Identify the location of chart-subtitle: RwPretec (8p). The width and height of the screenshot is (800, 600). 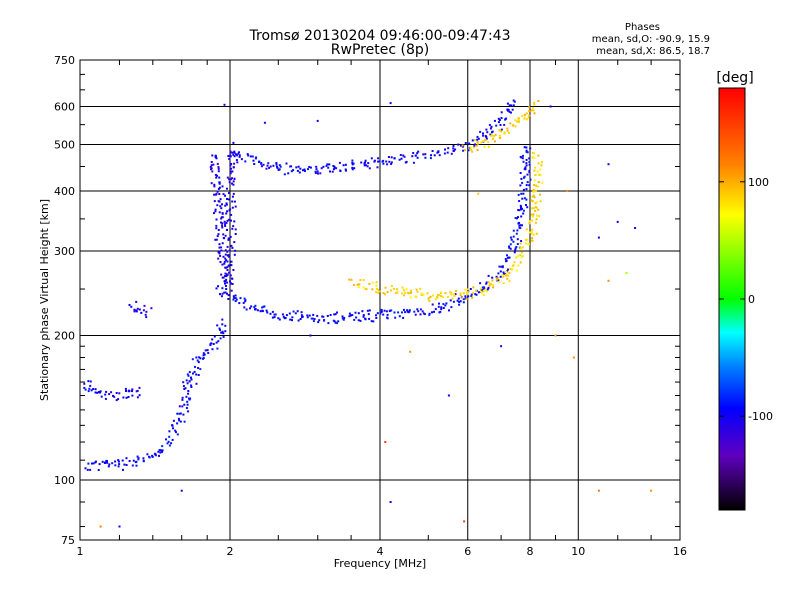
(380, 50).